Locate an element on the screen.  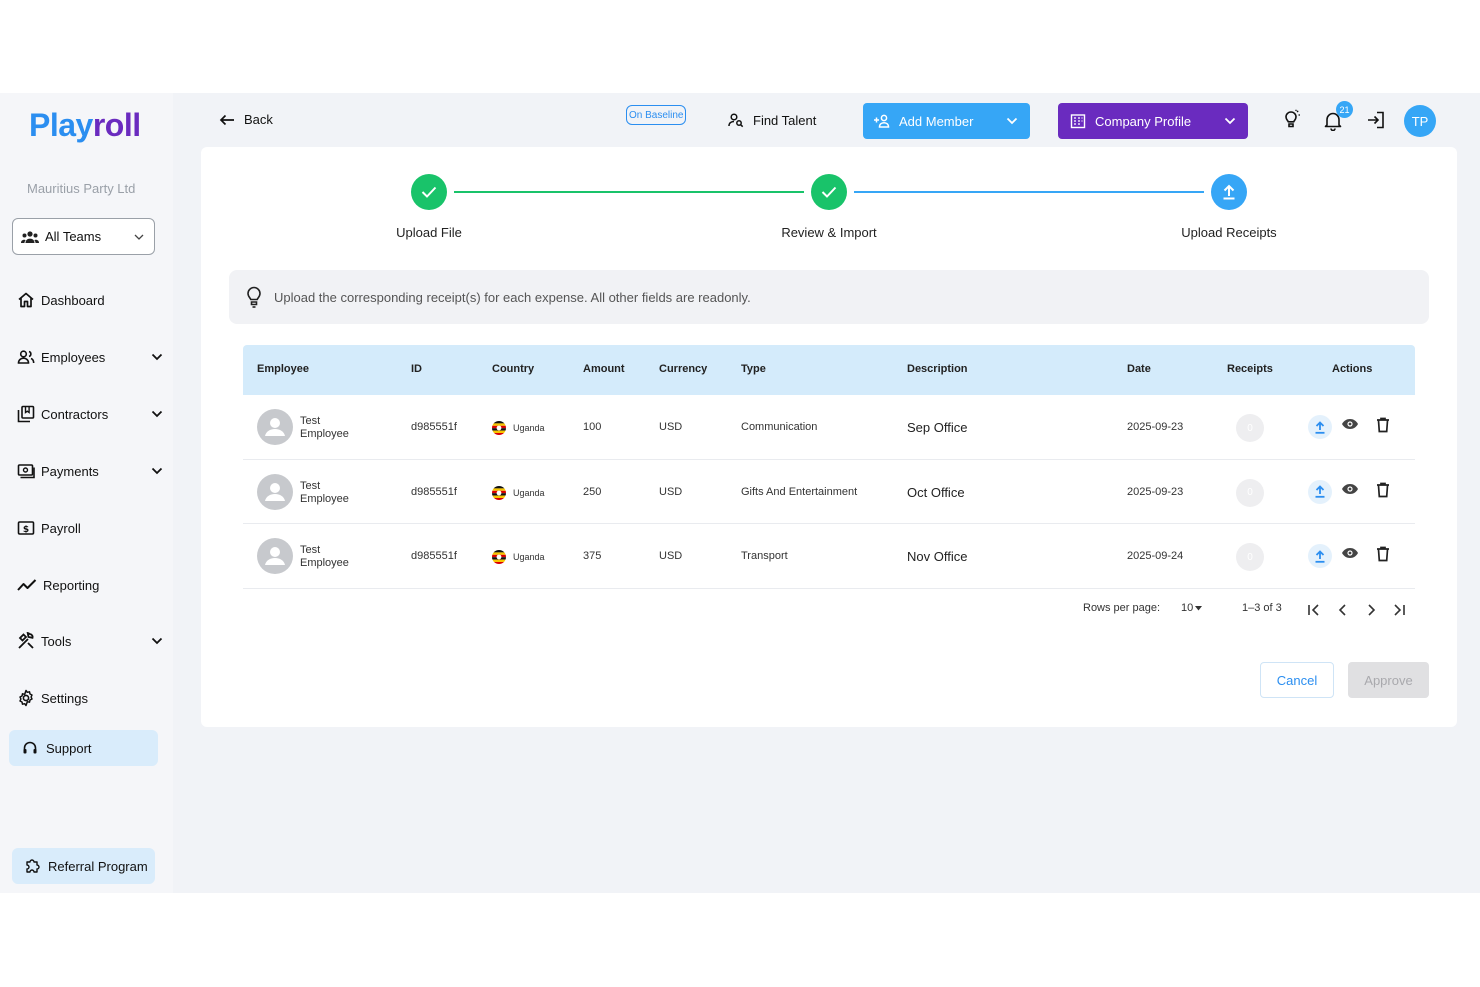
sidebar-item-payroll: $ Payroll is located at coordinates (90, 528).